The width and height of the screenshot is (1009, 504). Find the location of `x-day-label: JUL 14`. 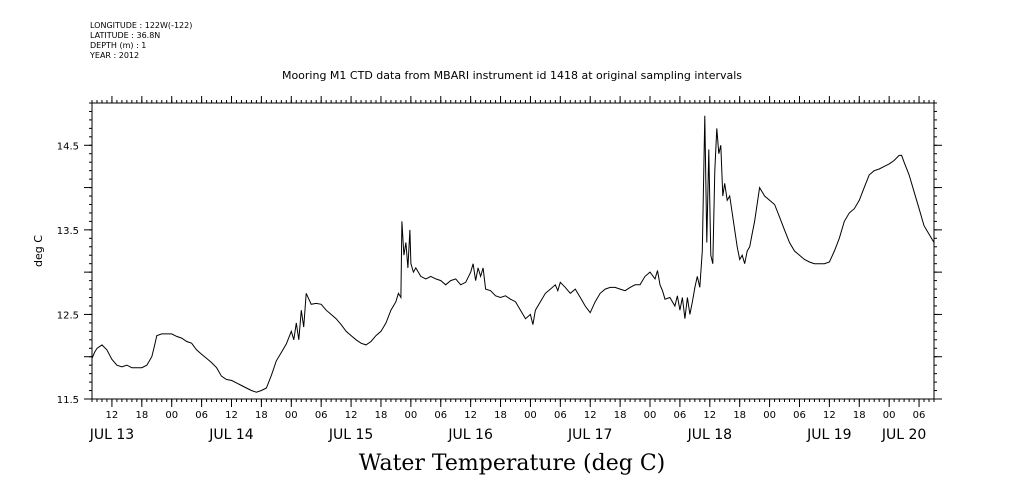

x-day-label: JUL 14 is located at coordinates (231, 435).